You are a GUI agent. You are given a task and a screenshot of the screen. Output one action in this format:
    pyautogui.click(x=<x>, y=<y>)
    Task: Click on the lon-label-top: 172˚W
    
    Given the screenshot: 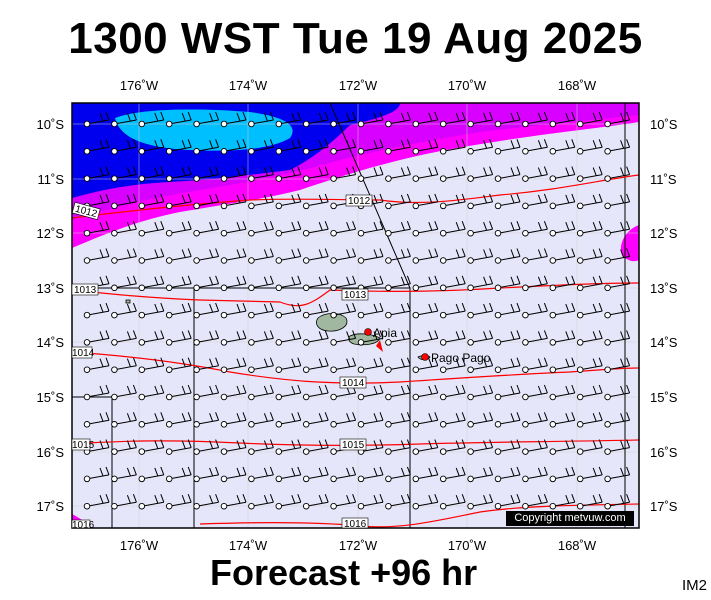 What is the action you would take?
    pyautogui.click(x=358, y=85)
    